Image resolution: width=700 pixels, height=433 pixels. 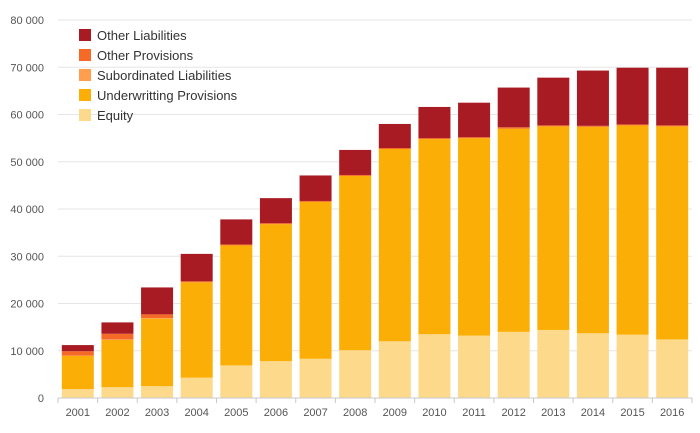 I want to click on y-tick-label: 70 000, so click(x=27, y=68).